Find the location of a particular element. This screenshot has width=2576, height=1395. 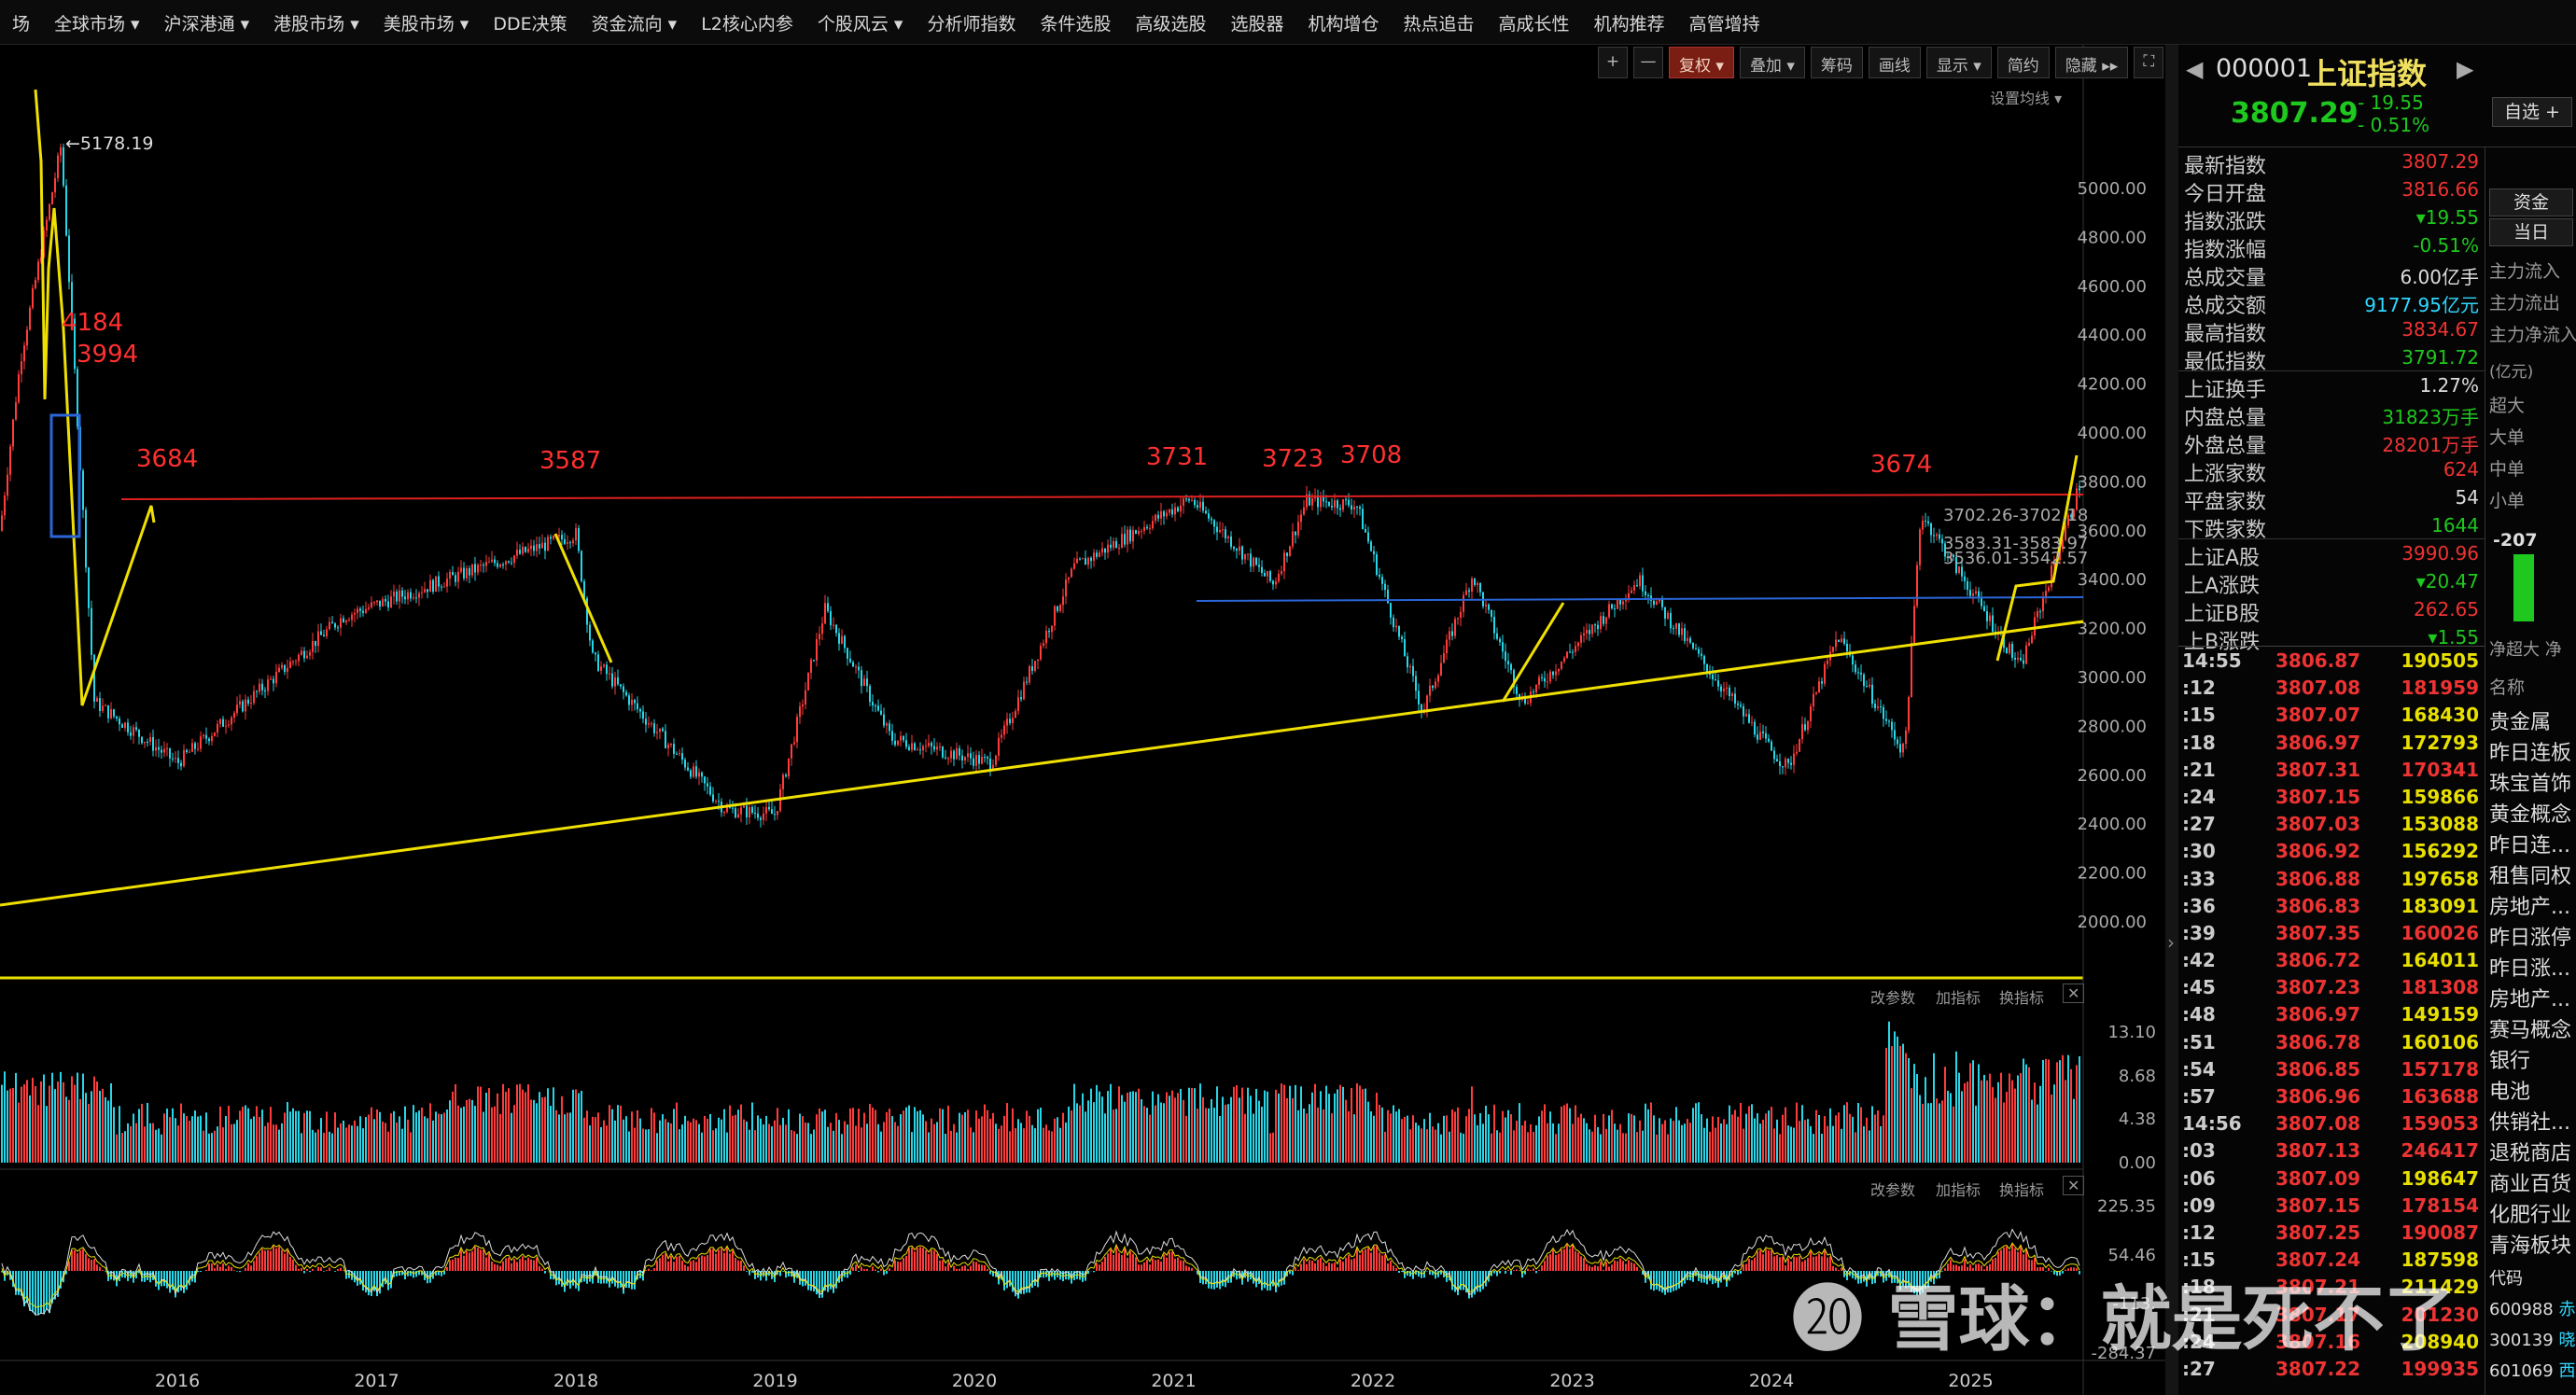

vol-close-icon: ✕ is located at coordinates (2074, 993).